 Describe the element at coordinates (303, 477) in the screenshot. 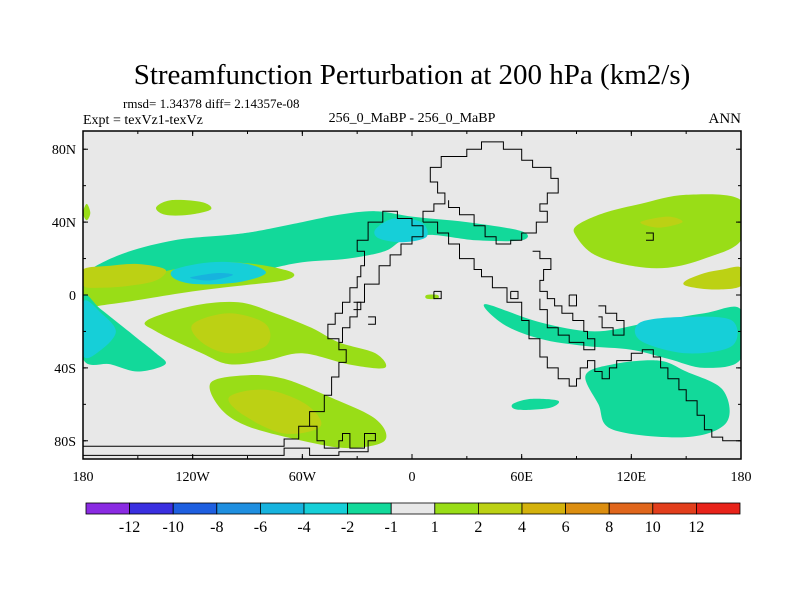

I see `x-tick-label: 60W` at that location.